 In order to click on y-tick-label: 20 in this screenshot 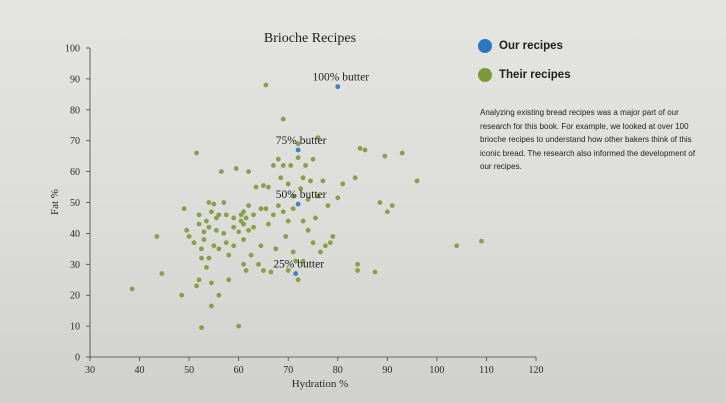, I will do `click(75, 296)`.